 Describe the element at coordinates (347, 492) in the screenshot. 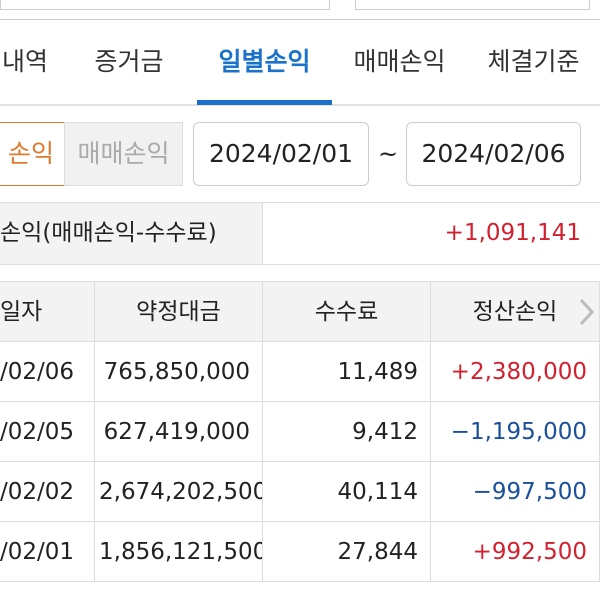

I see `table-cell: 40,114` at that location.